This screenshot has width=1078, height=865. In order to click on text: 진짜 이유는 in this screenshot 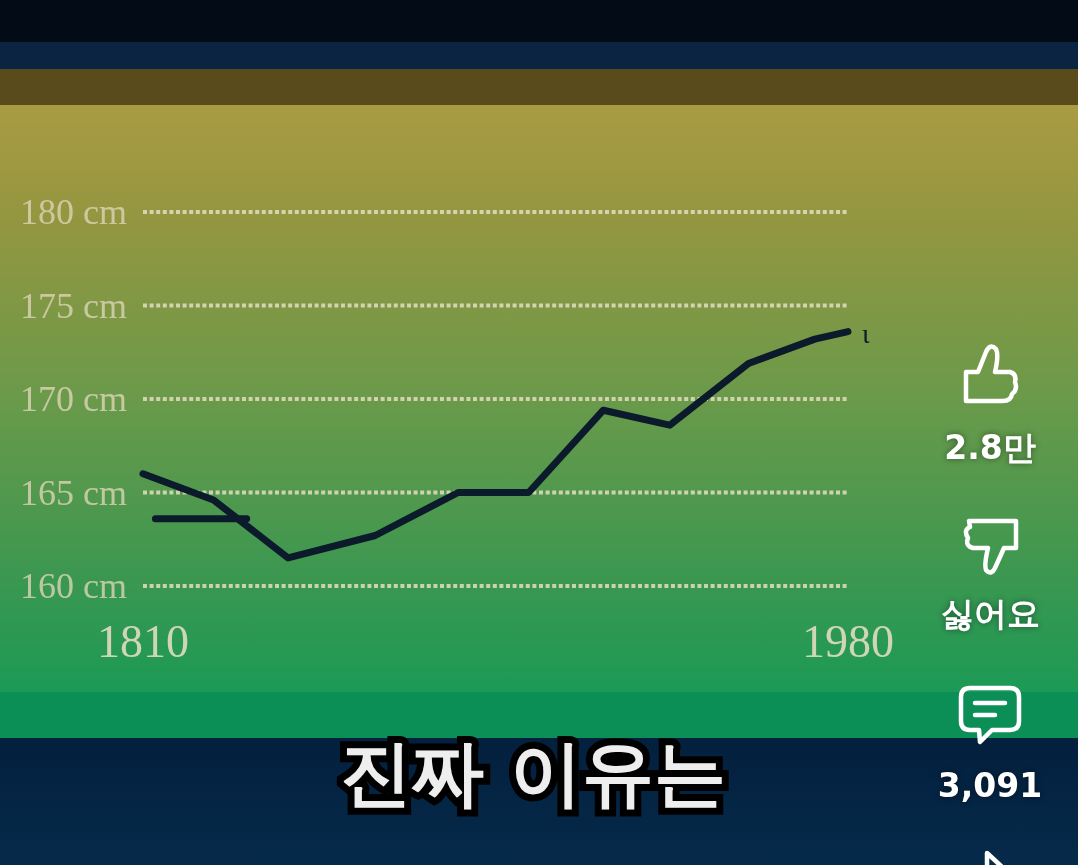, I will do `click(533, 773)`.